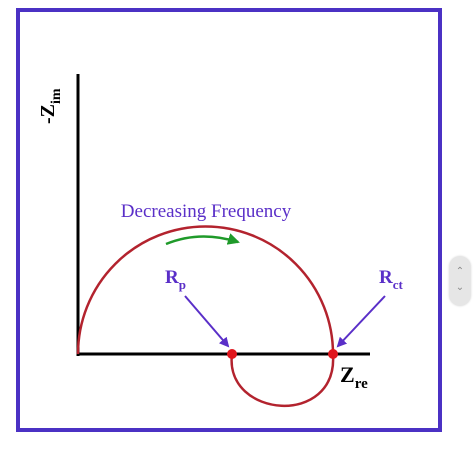 The image size is (474, 450). What do you see at coordinates (354, 377) in the screenshot?
I see `x-axis-label: Zre` at bounding box center [354, 377].